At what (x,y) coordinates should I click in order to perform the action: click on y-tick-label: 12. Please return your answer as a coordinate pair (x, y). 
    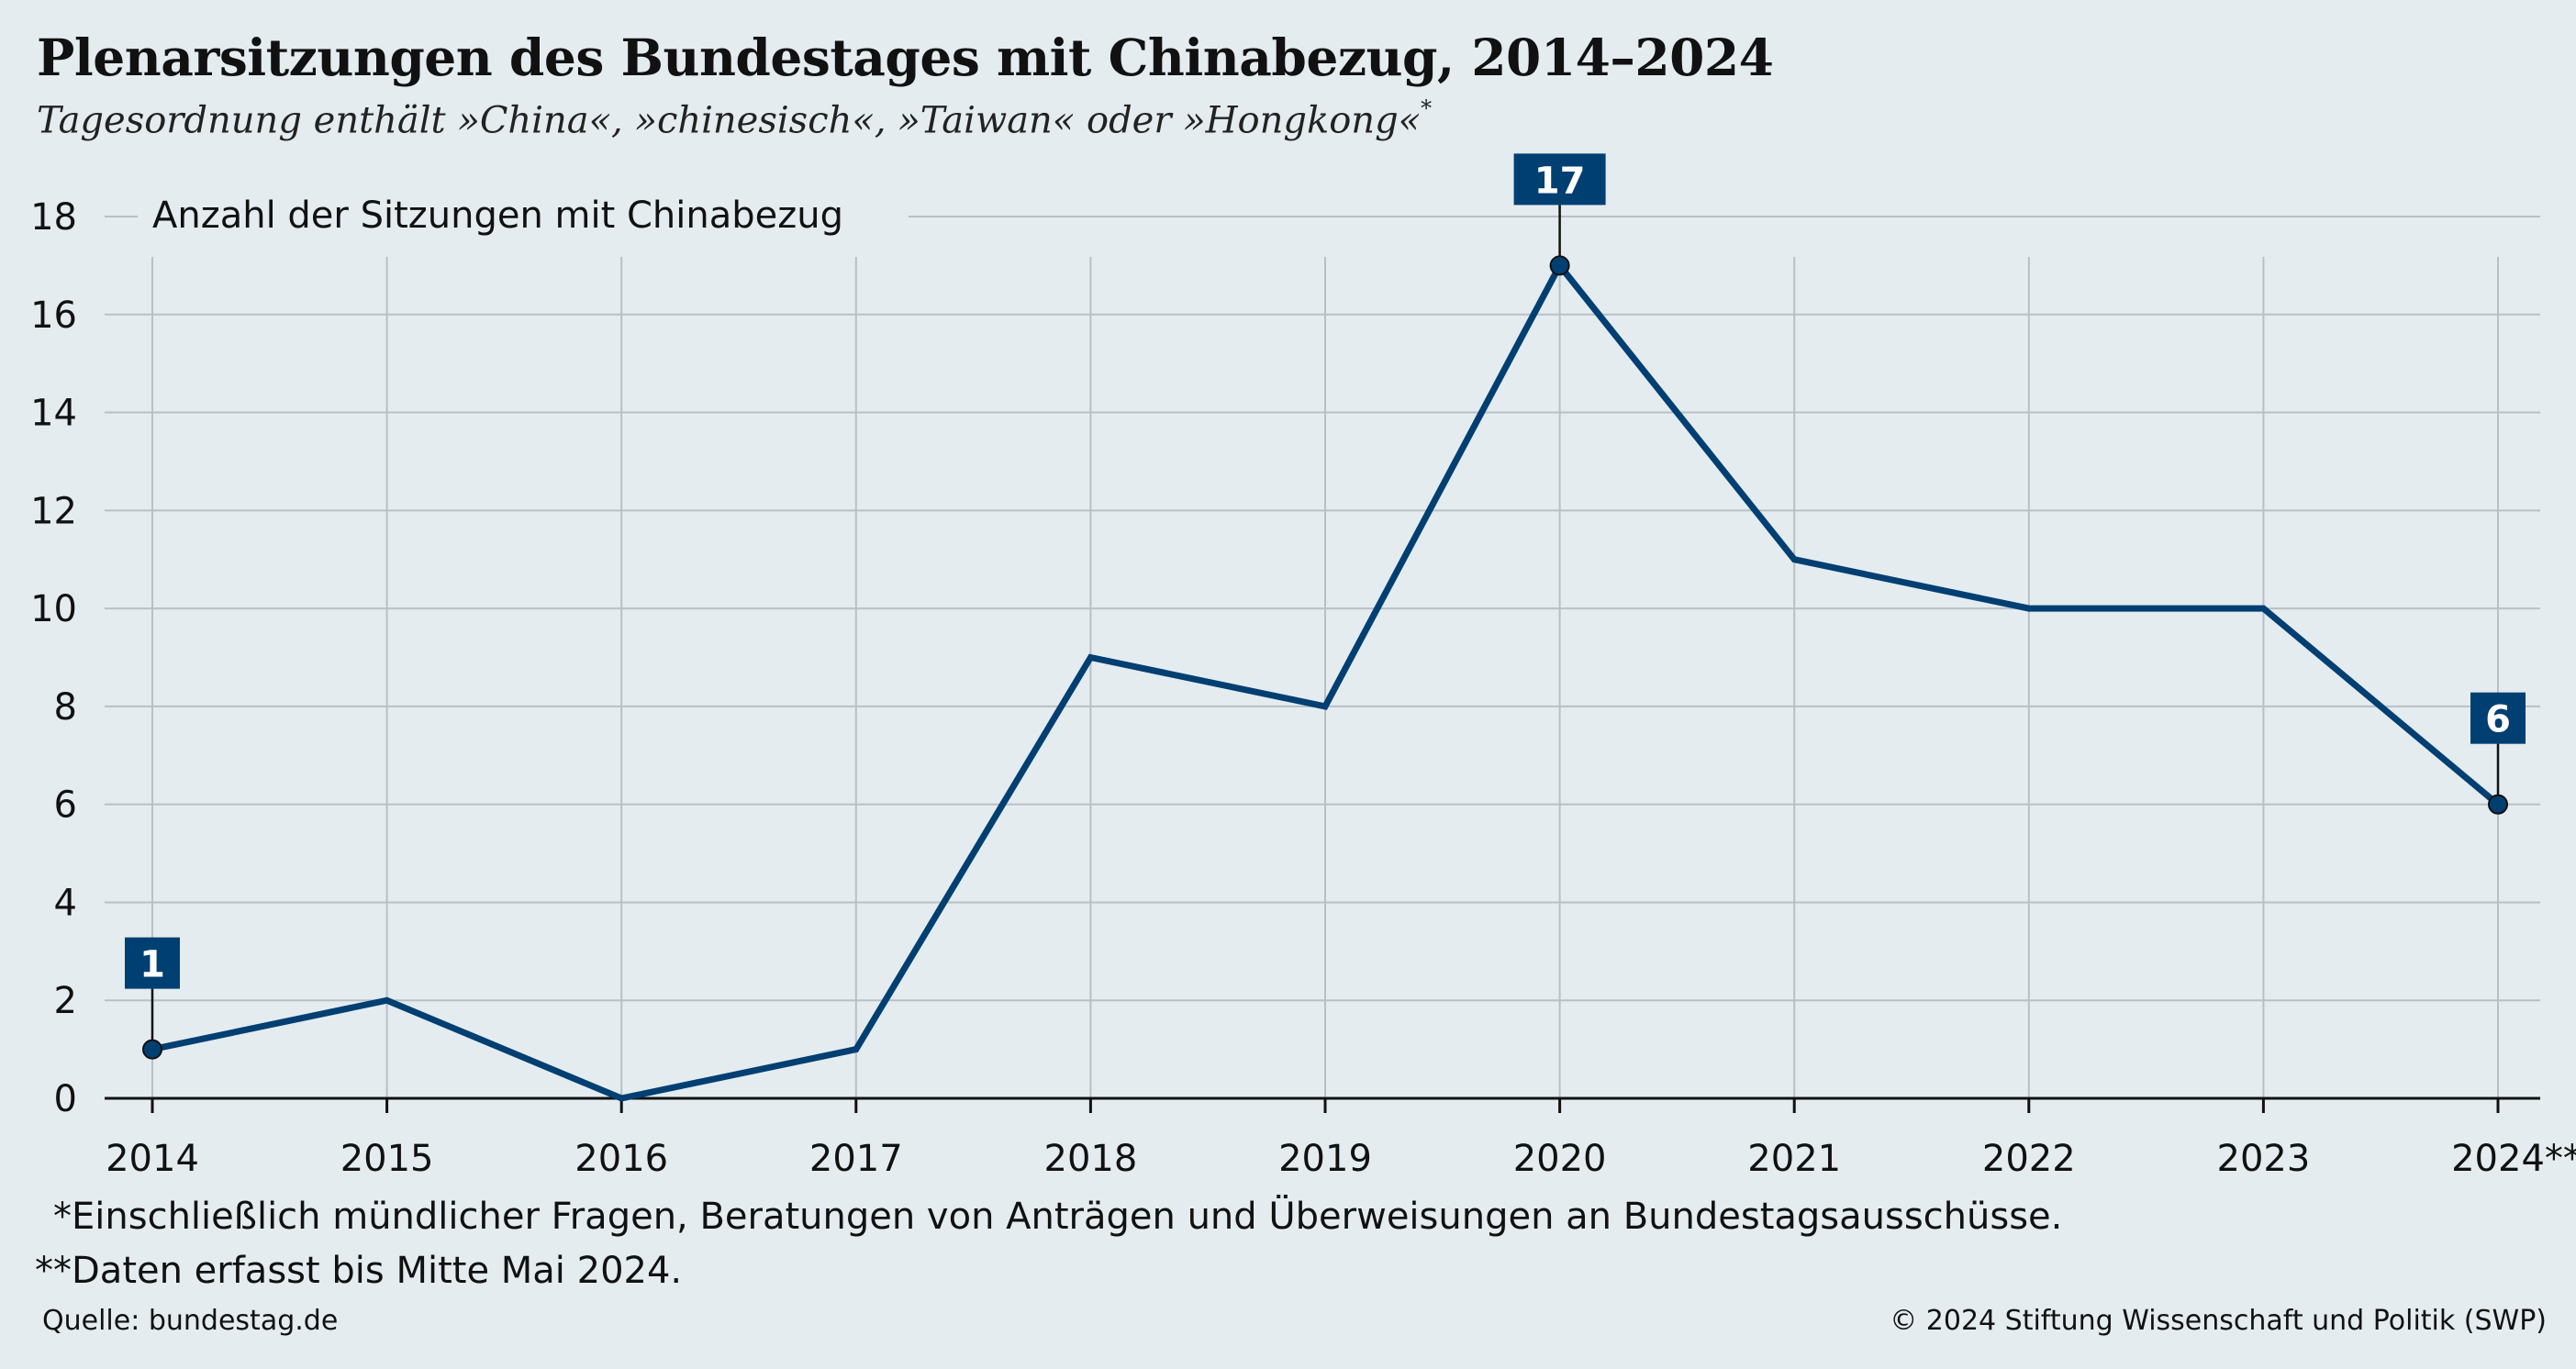
    Looking at the image, I should click on (53, 511).